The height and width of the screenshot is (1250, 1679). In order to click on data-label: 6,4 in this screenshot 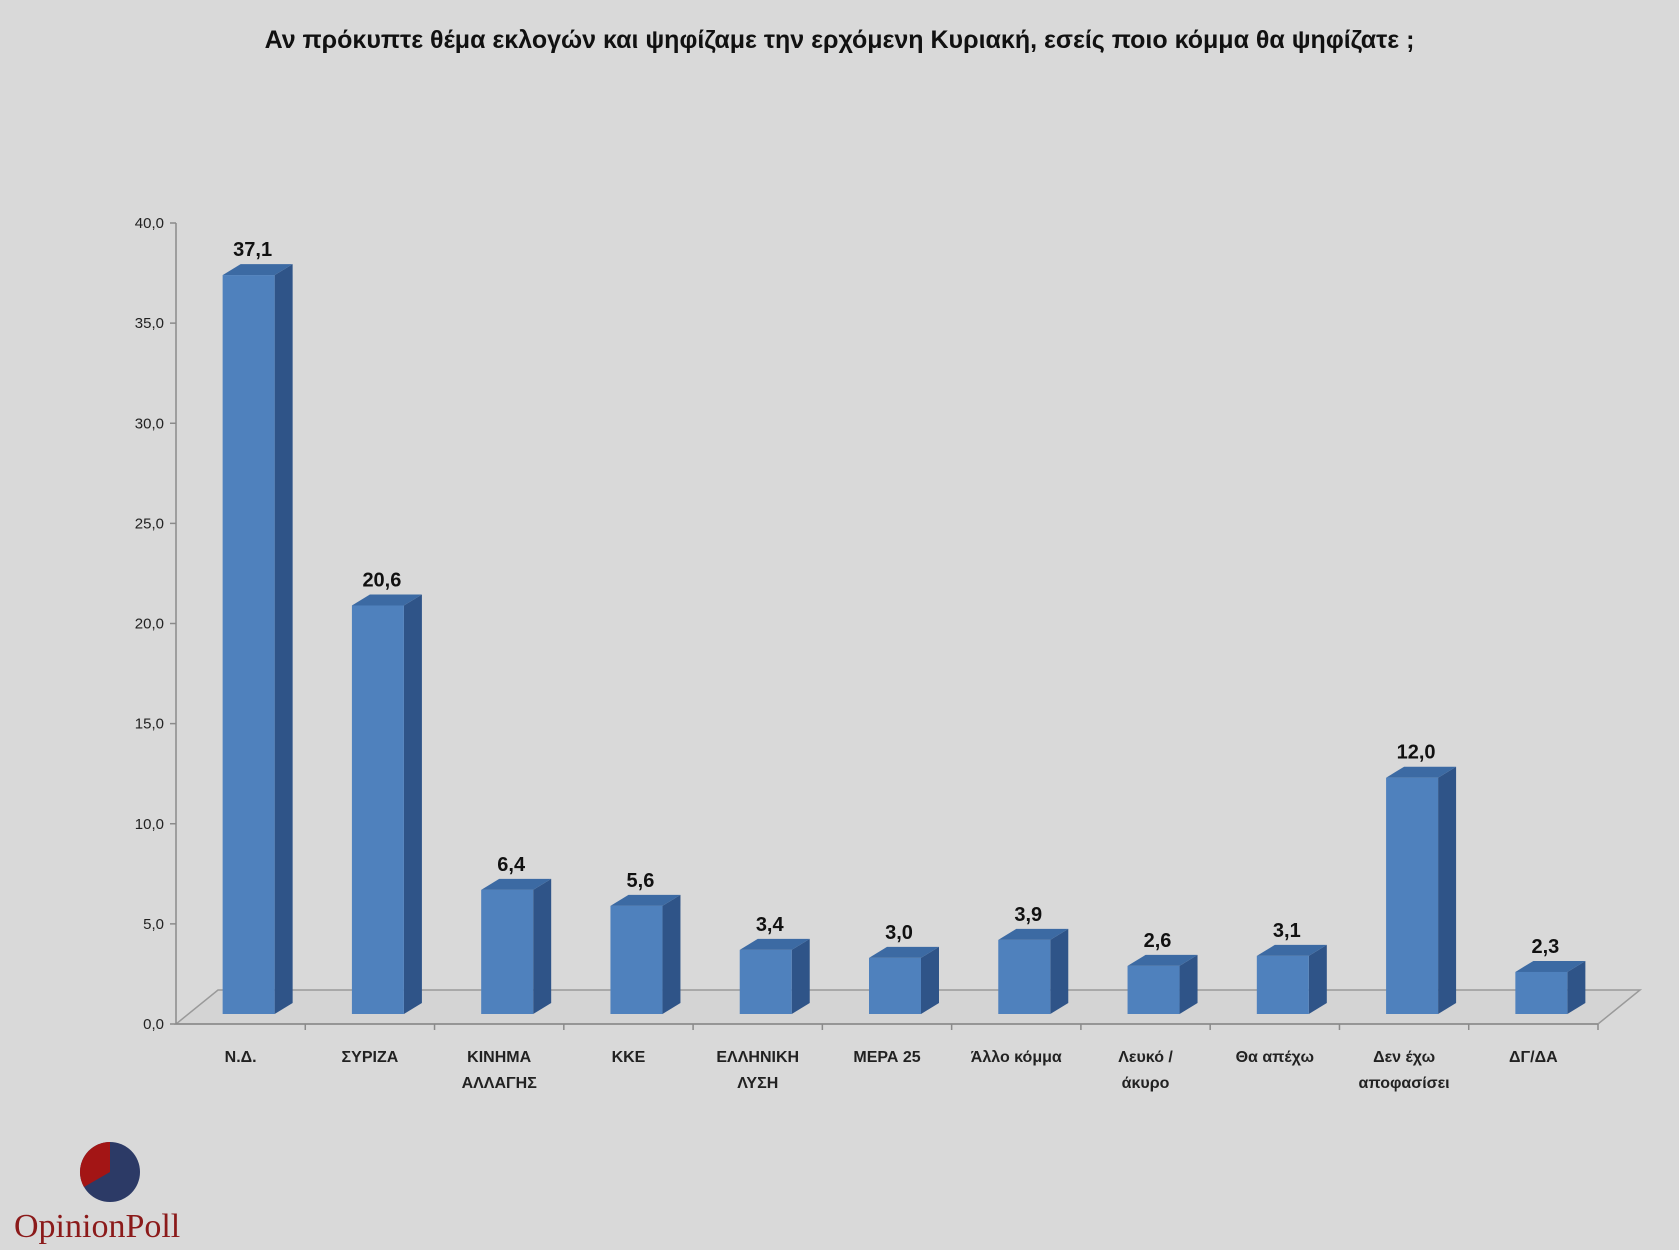, I will do `click(511, 865)`.